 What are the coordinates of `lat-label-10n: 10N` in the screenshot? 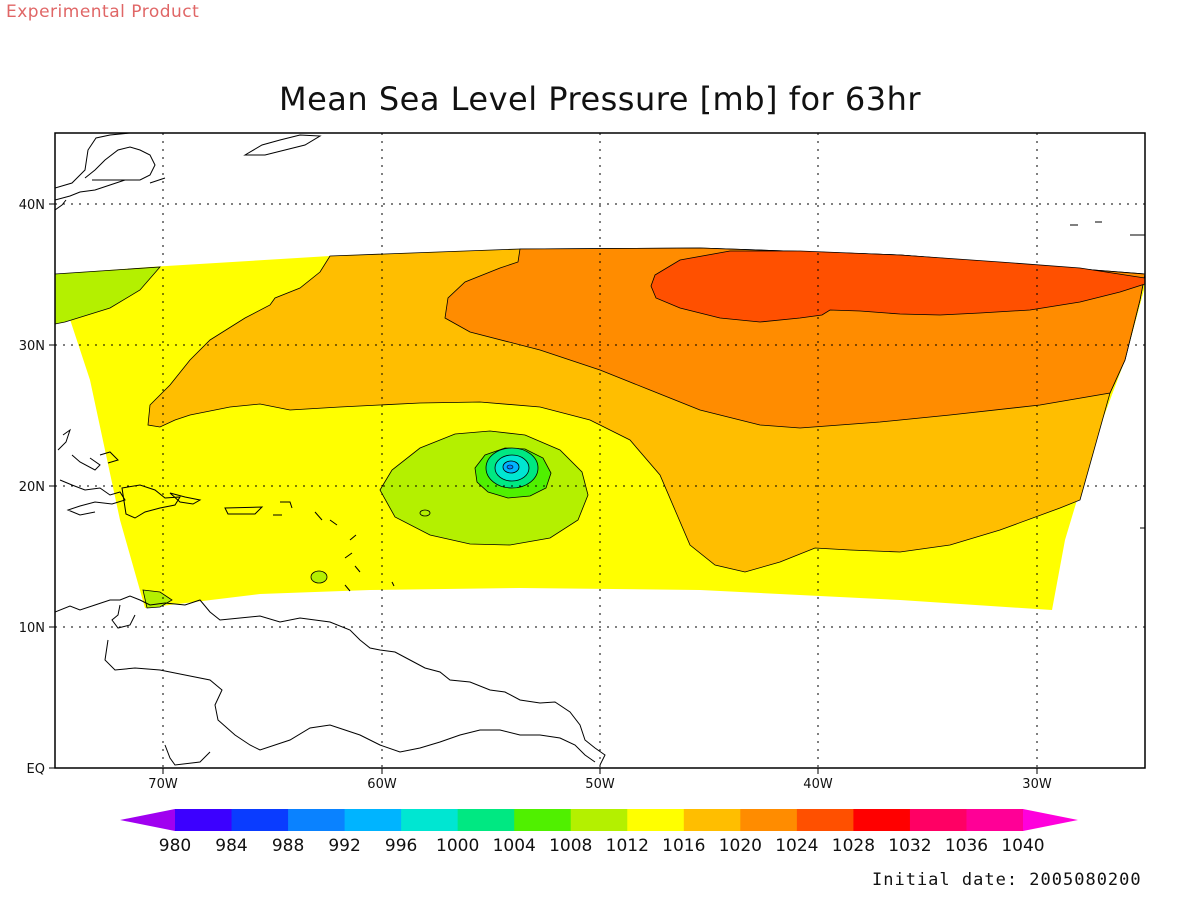 It's located at (32, 628).